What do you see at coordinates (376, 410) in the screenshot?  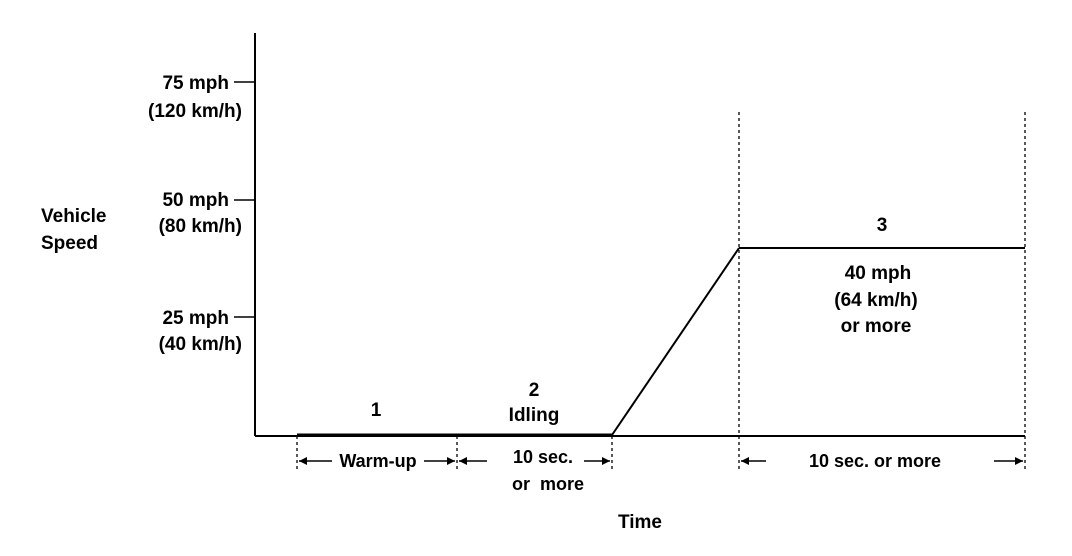 I see `phase-1-number: 1` at bounding box center [376, 410].